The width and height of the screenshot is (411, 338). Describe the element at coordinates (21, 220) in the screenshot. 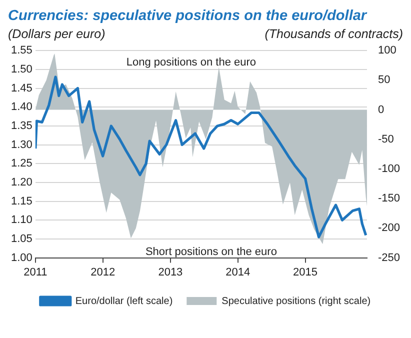

I see `y-tick-label: 1.10` at that location.